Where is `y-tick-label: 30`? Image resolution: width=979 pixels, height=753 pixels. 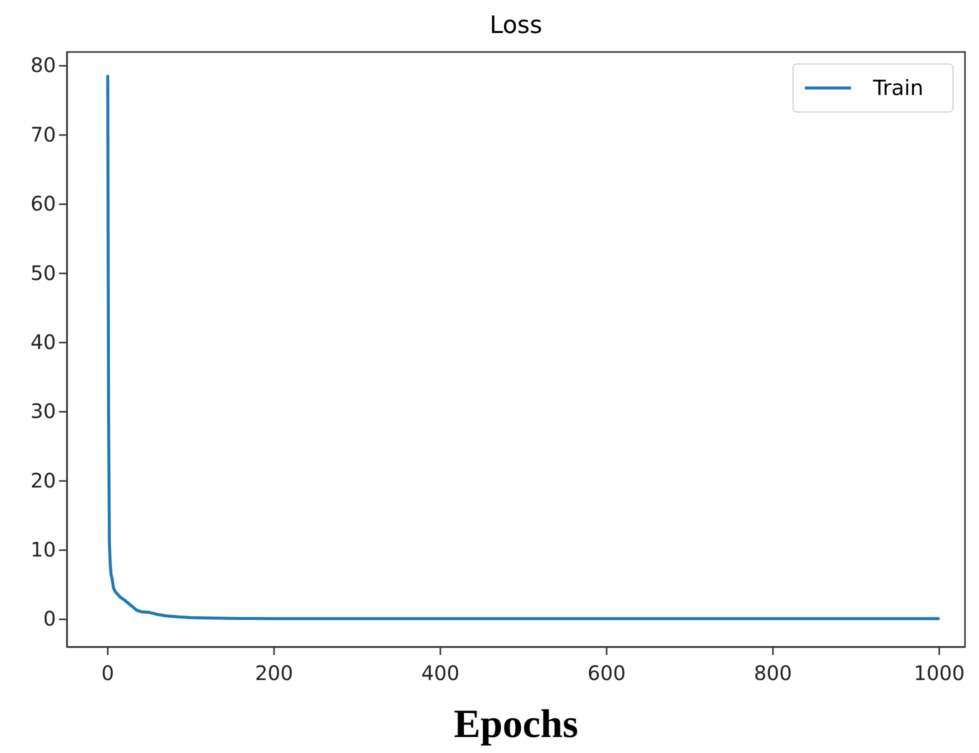
y-tick-label: 30 is located at coordinates (43, 411).